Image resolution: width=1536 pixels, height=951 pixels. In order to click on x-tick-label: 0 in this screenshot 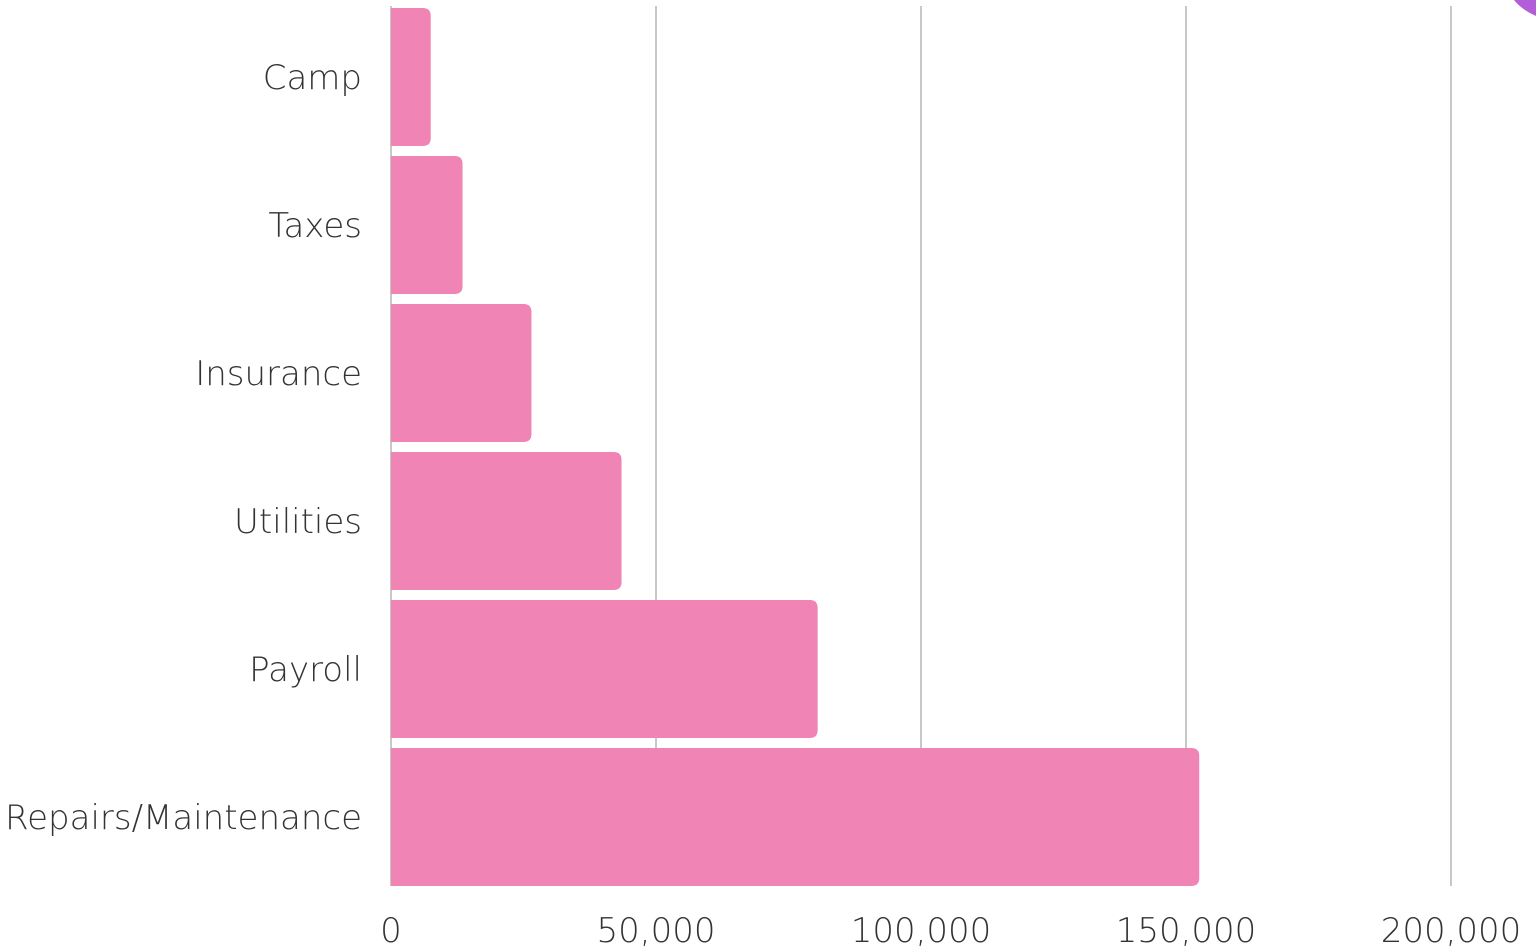, I will do `click(391, 931)`.